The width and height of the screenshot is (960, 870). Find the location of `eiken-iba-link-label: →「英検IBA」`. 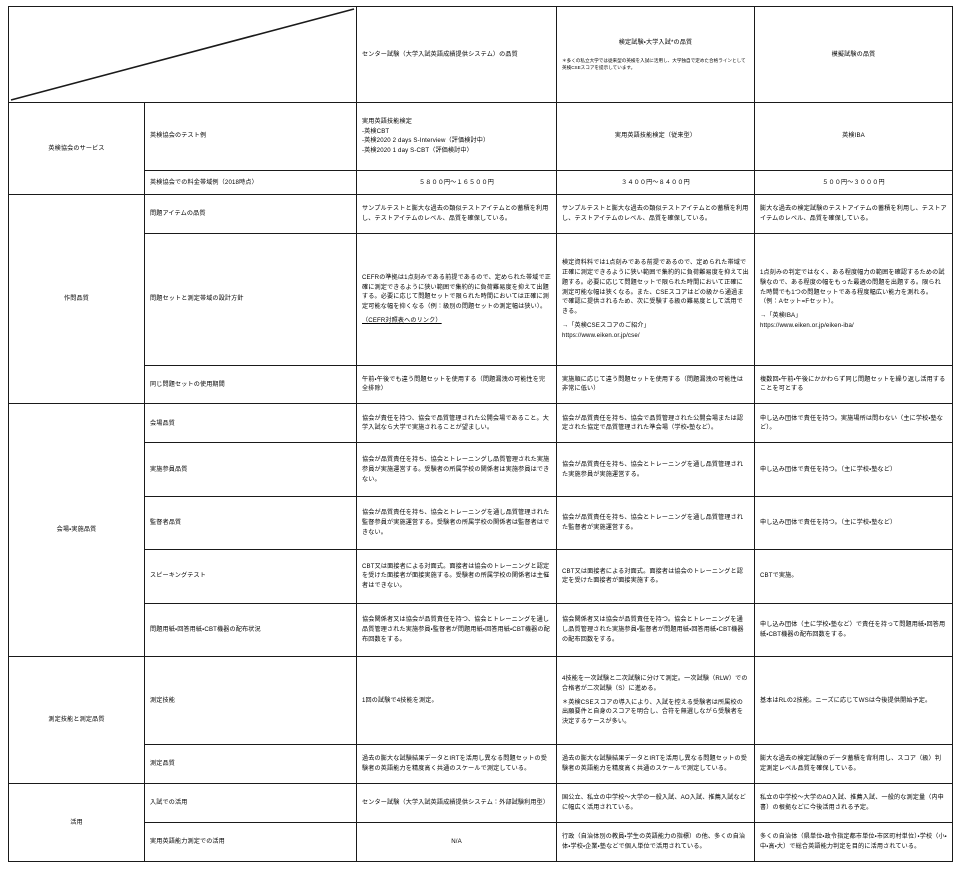

eiken-iba-link-label: →「英検IBA」 is located at coordinates (781, 316).